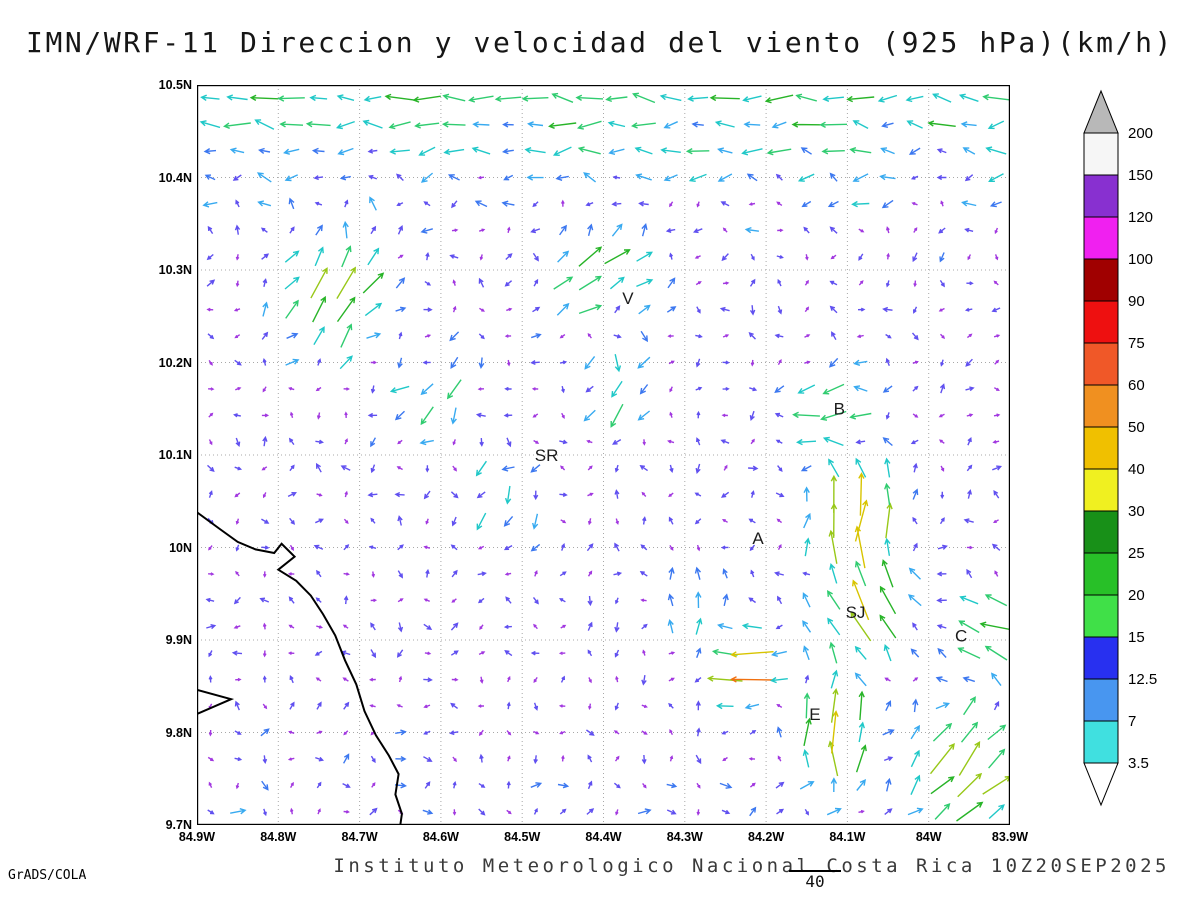 Image resolution: width=1200 pixels, height=900 pixels. I want to click on station-label: A, so click(758, 538).